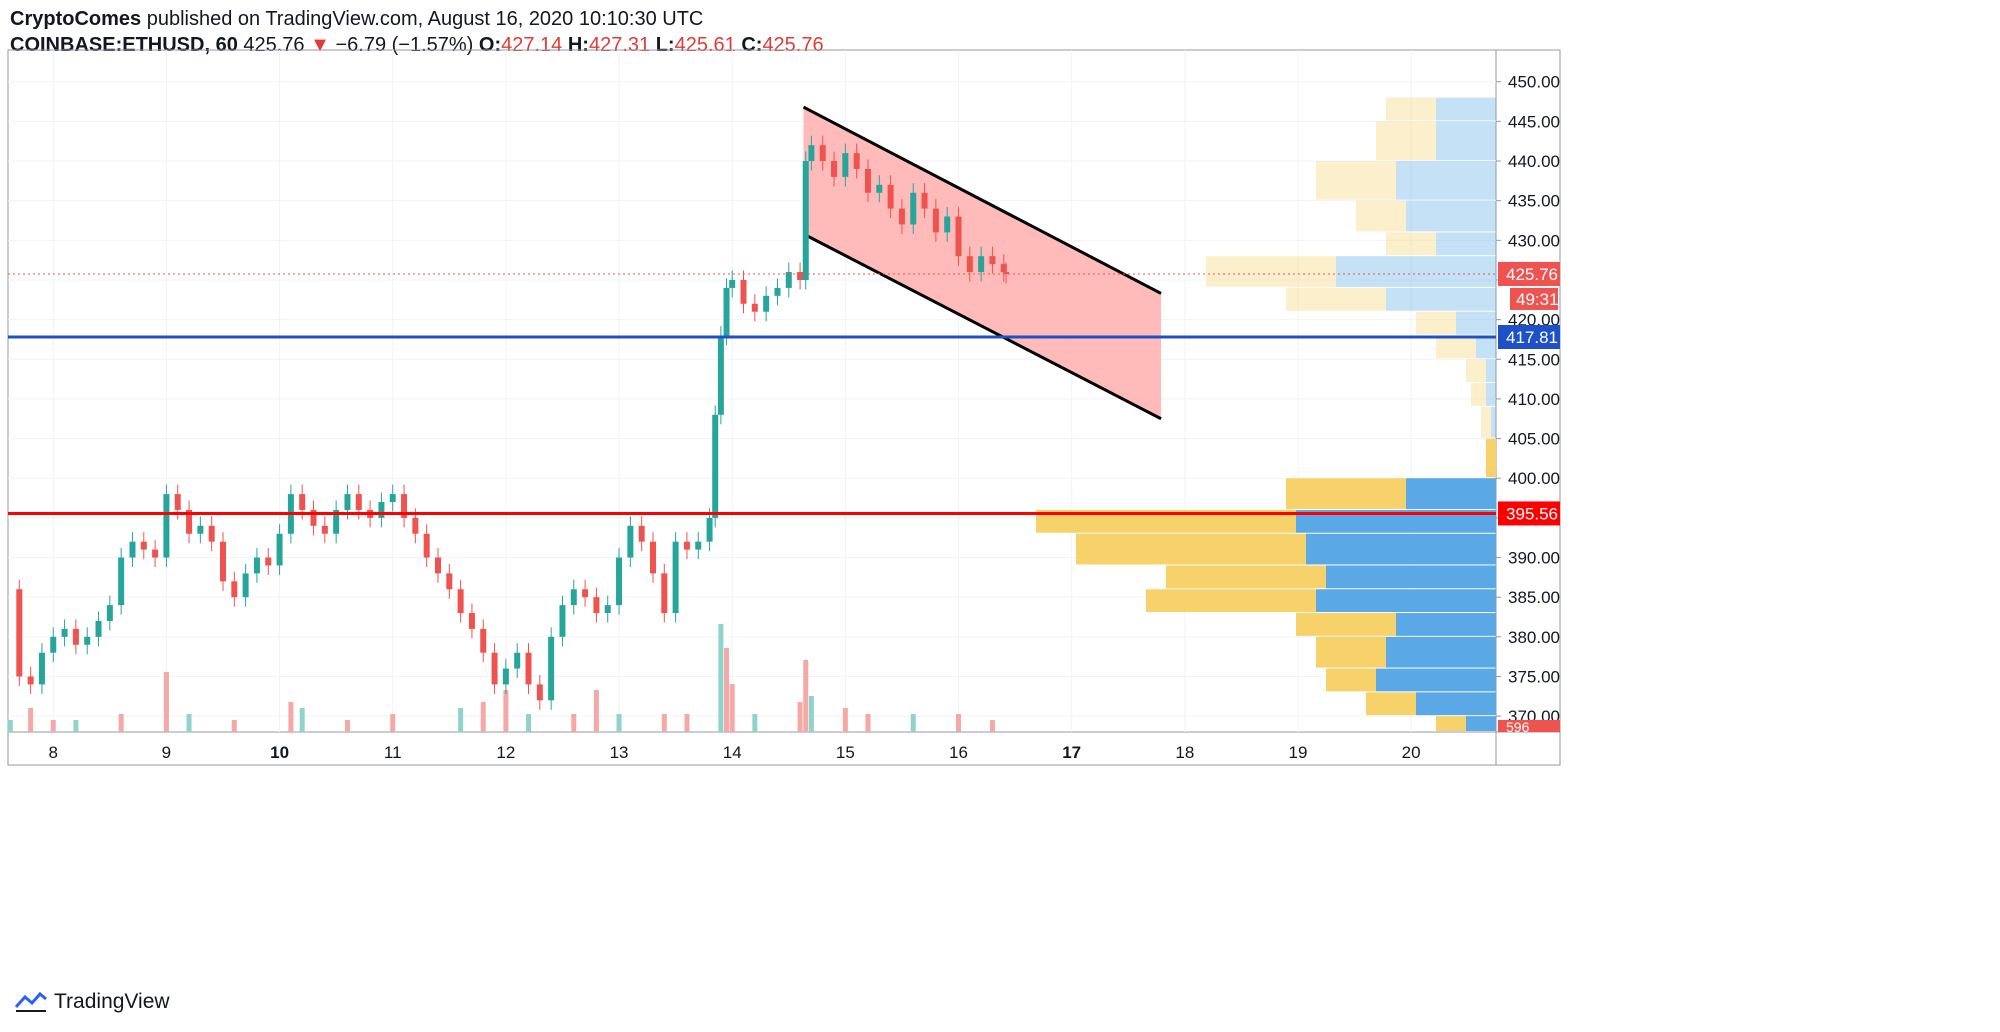  Describe the element at coordinates (1537, 299) in the screenshot. I see `countdown-label: 49:31` at that location.